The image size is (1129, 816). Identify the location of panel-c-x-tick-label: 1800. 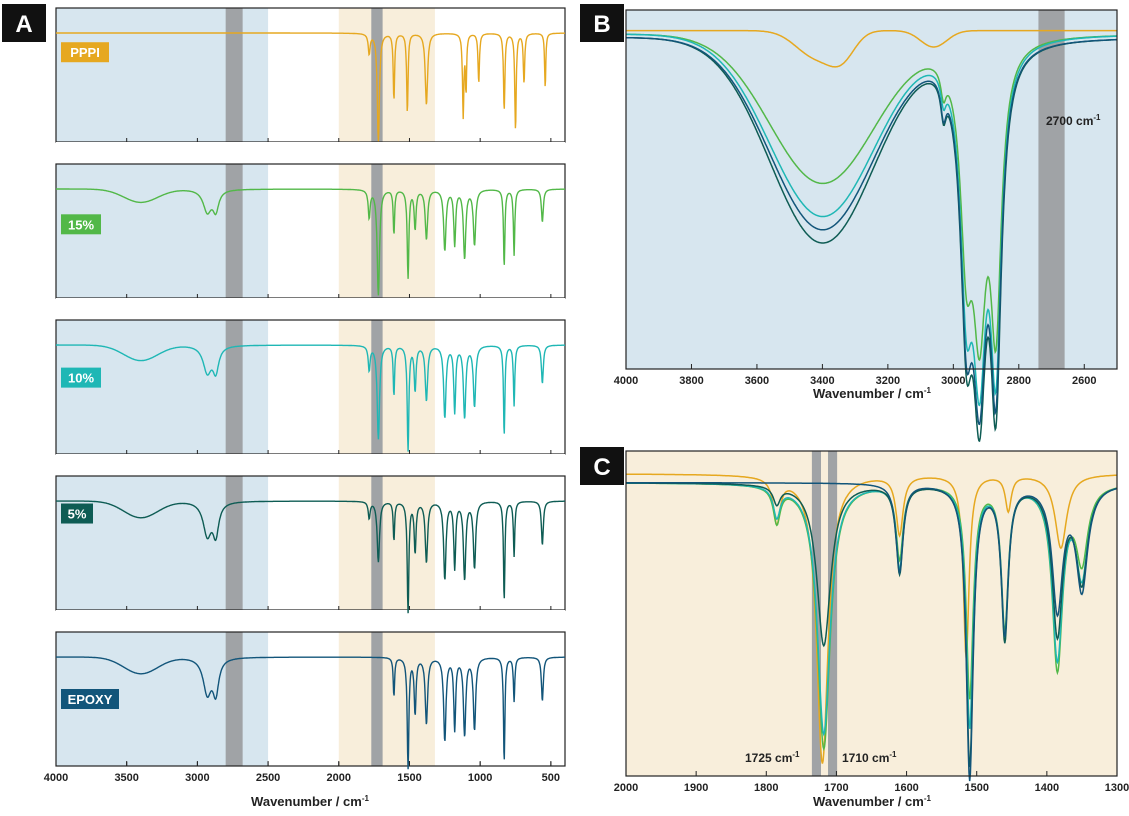
(766, 788).